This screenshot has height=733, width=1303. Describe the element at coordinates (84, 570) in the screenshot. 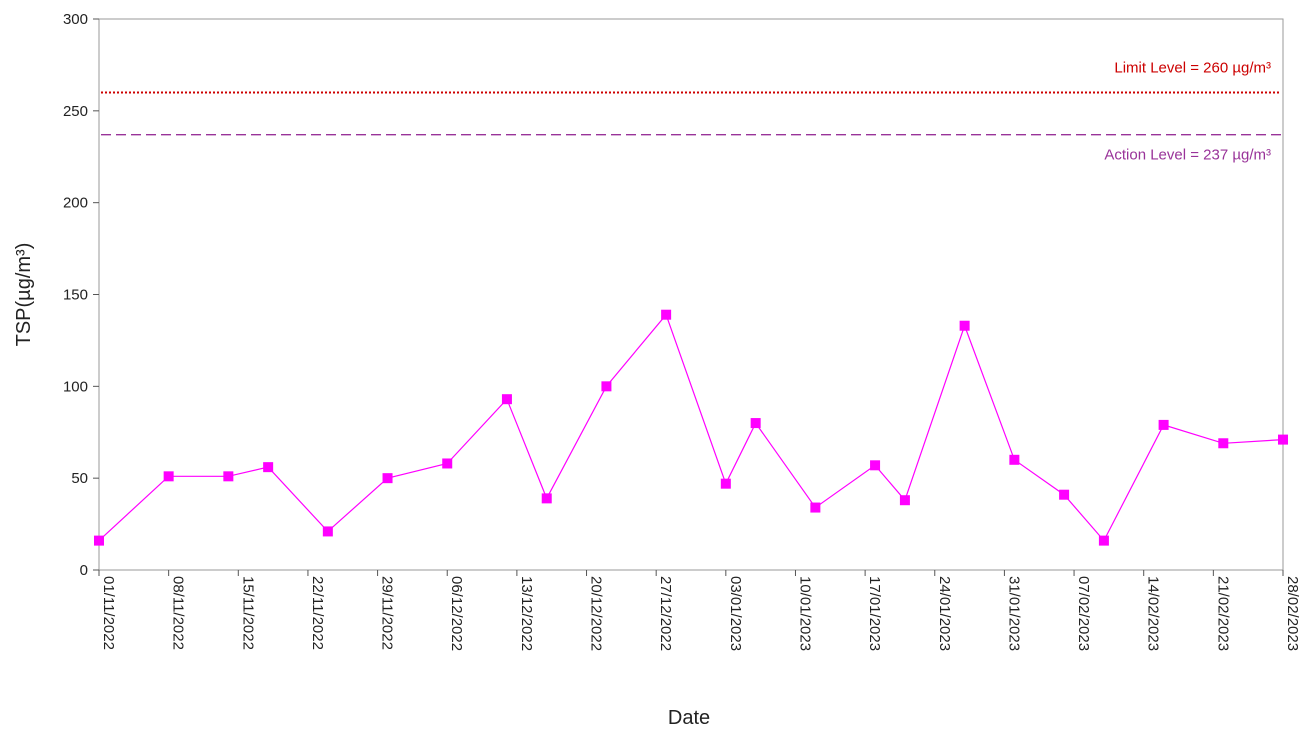

I see `y-tick-label: 0` at that location.